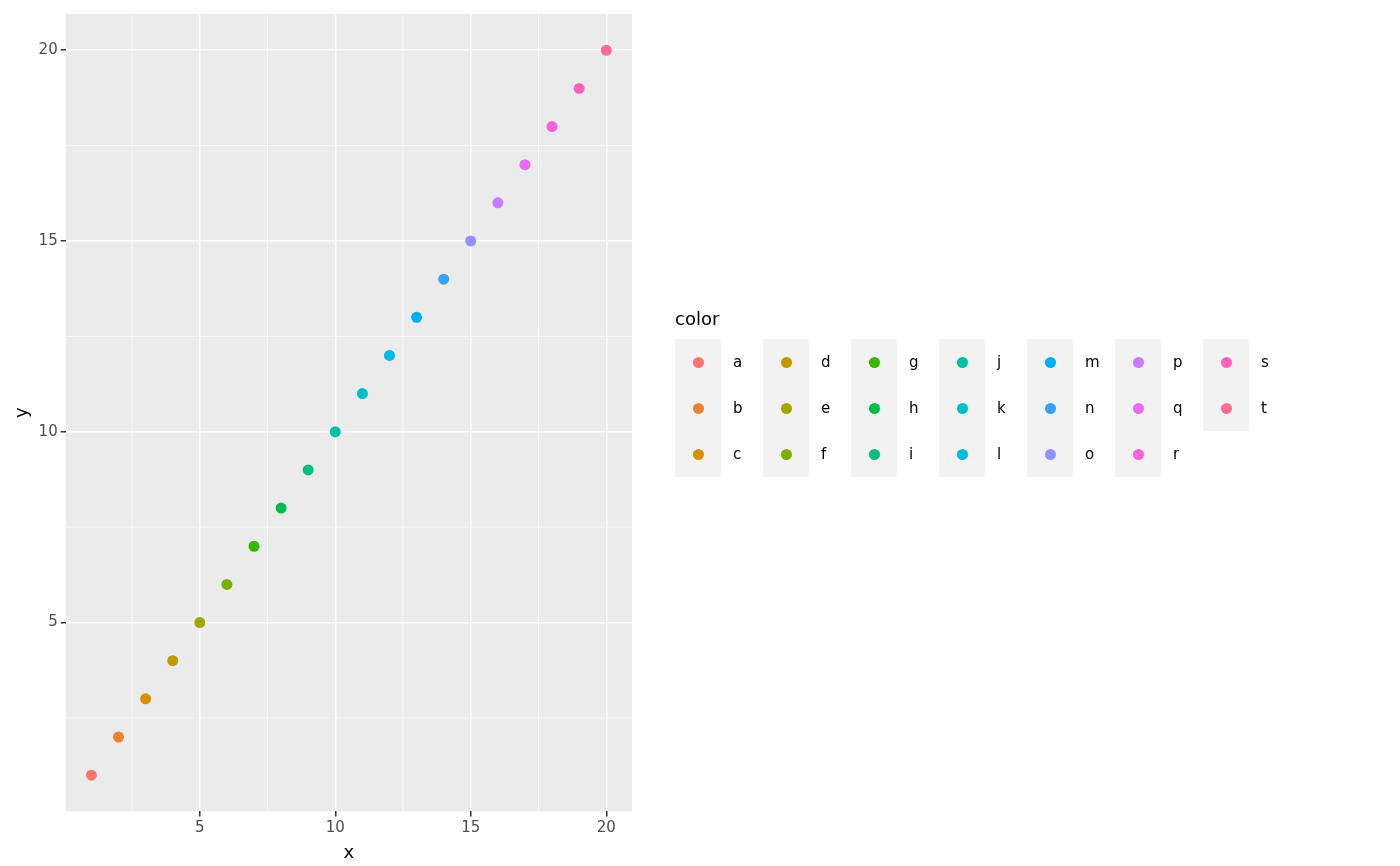 The width and height of the screenshot is (1400, 866). Describe the element at coordinates (1000, 362) in the screenshot. I see `legend-label: j` at that location.